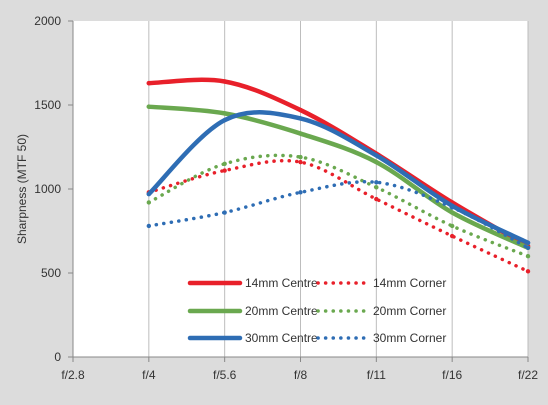 The width and height of the screenshot is (548, 405). I want to click on legend-label-20mm-corner: 20mm Corner, so click(409, 311).